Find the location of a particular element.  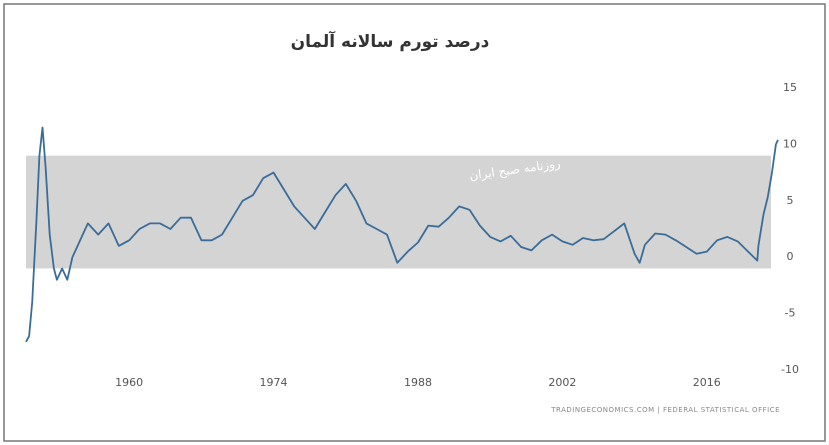

chart-title: درصد تورم سالانه آلمان is located at coordinates (390, 41).